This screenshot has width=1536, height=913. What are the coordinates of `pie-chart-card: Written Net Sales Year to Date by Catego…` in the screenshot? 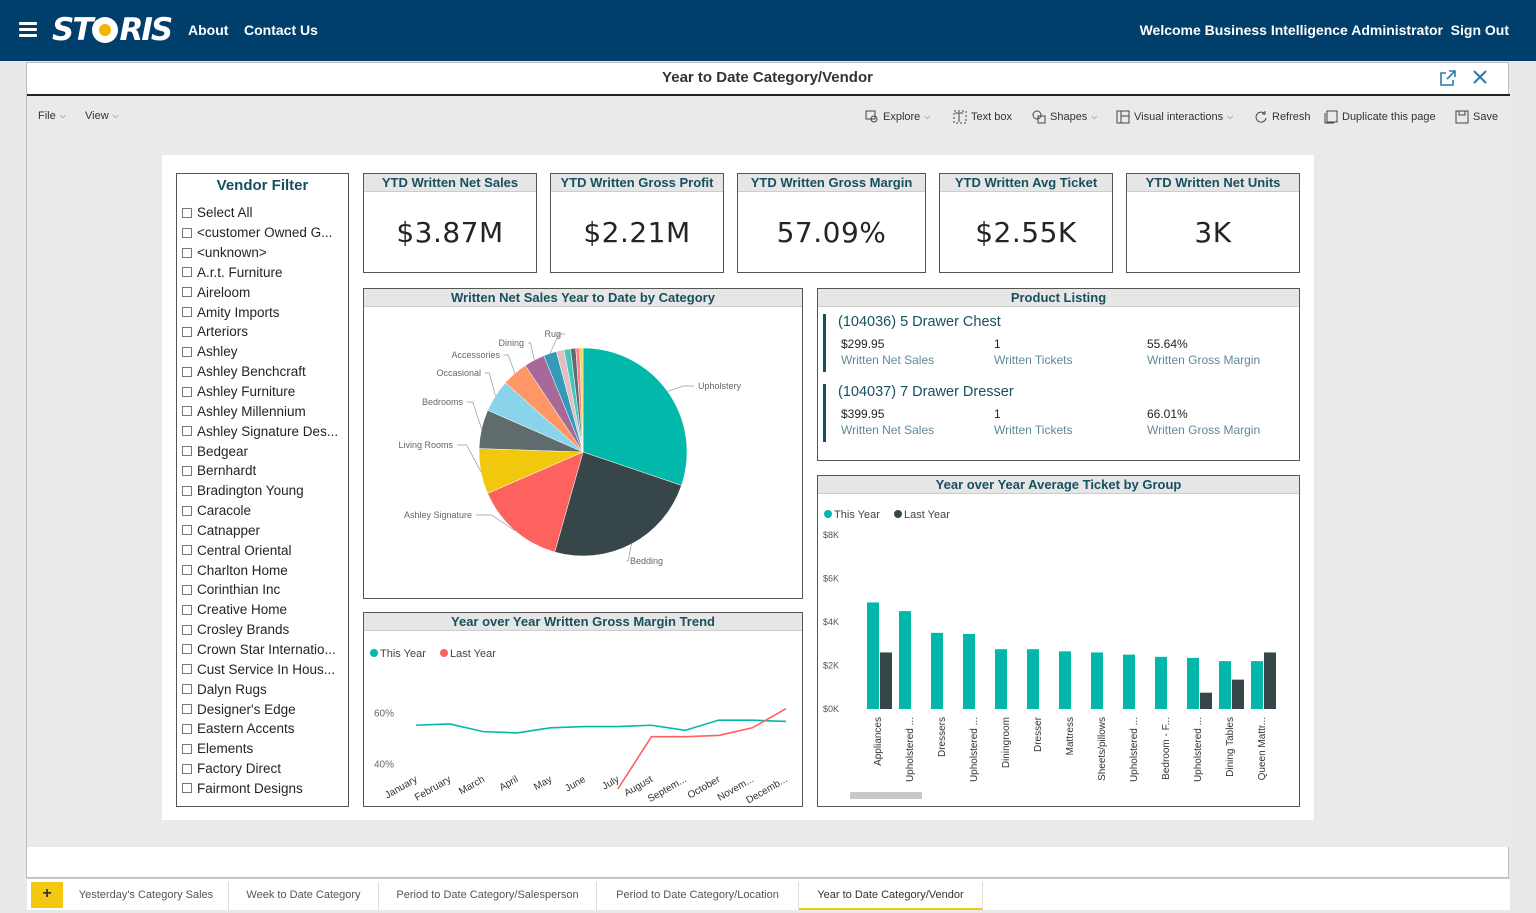 It's located at (583, 443).